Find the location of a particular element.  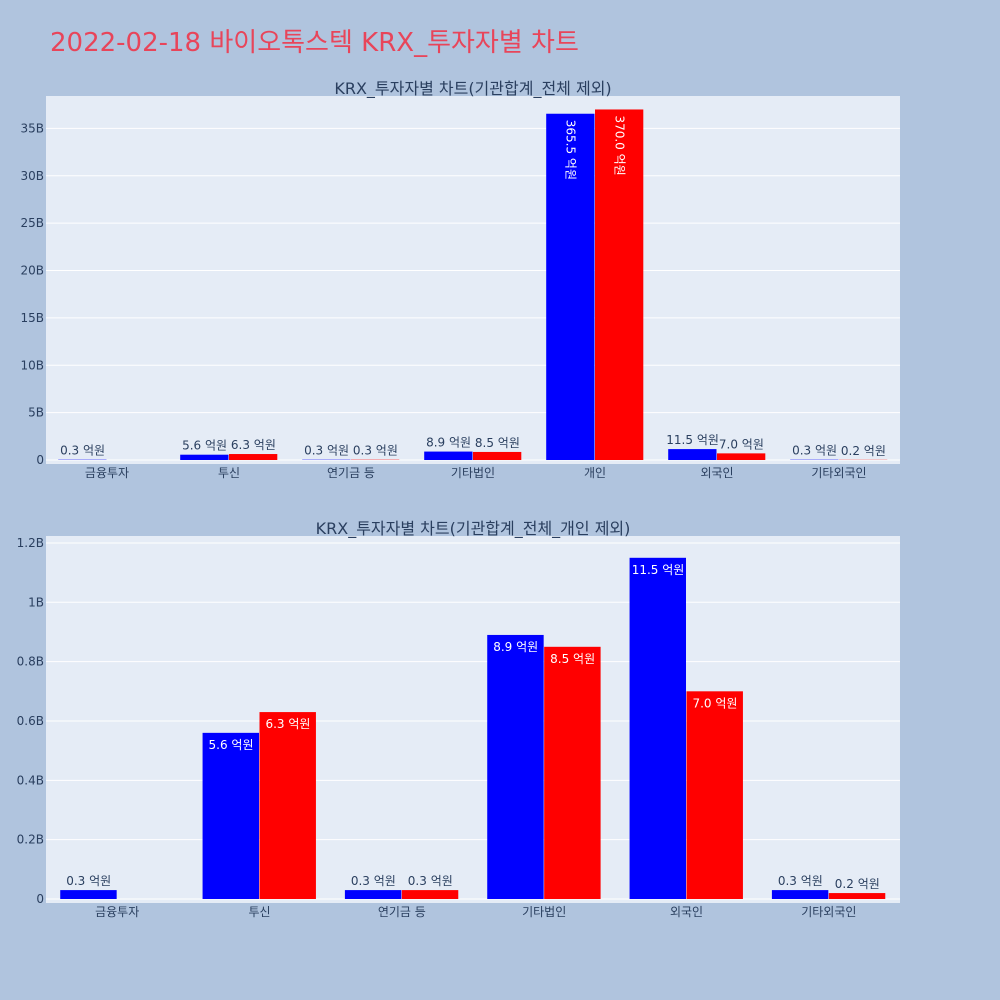

y-tick-label: 15B is located at coordinates (32, 318).